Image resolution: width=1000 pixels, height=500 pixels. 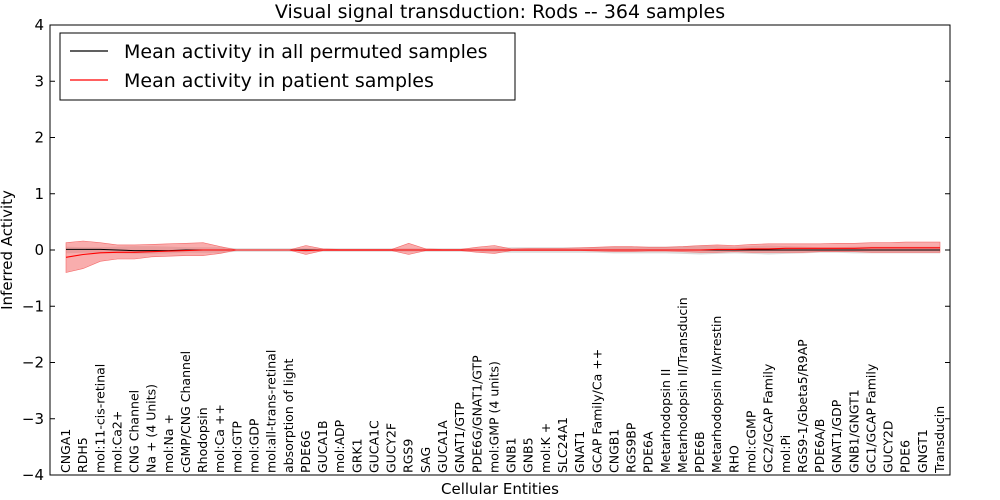 I want to click on x-category-label: PDE6, so click(x=905, y=456).